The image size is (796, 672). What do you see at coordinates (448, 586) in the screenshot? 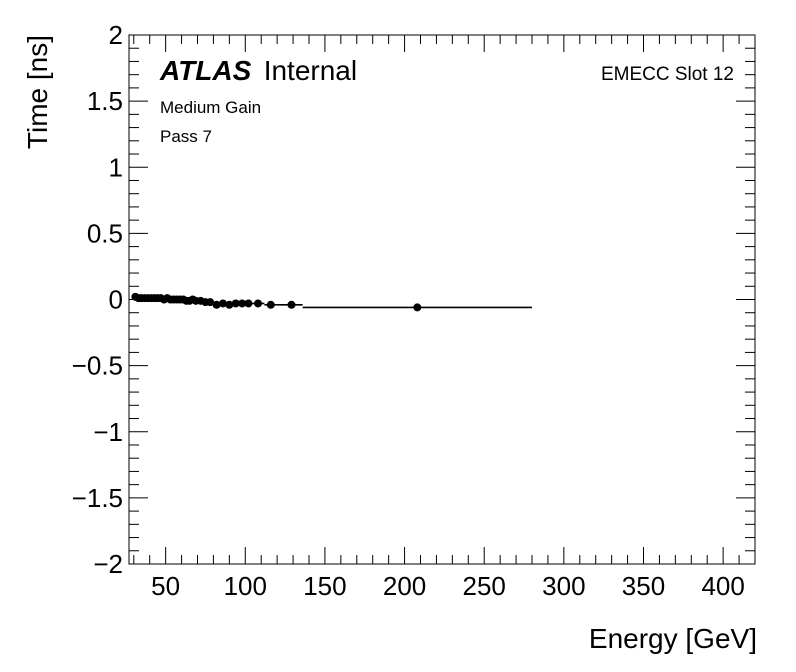
I see `x-axis-tick-labels: 50 100 150 200 250 300 350 400` at bounding box center [448, 586].